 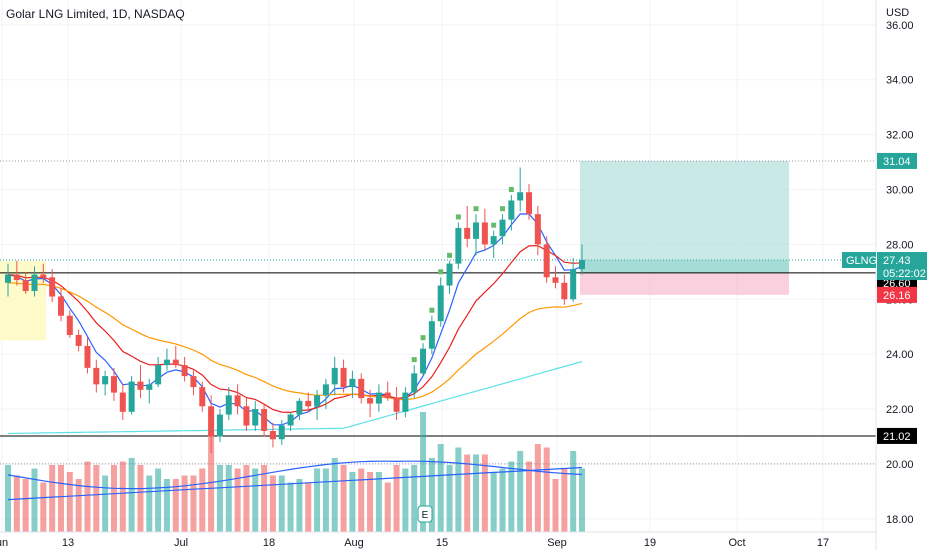 What do you see at coordinates (650, 543) in the screenshot?
I see `x-tick-label: 19` at bounding box center [650, 543].